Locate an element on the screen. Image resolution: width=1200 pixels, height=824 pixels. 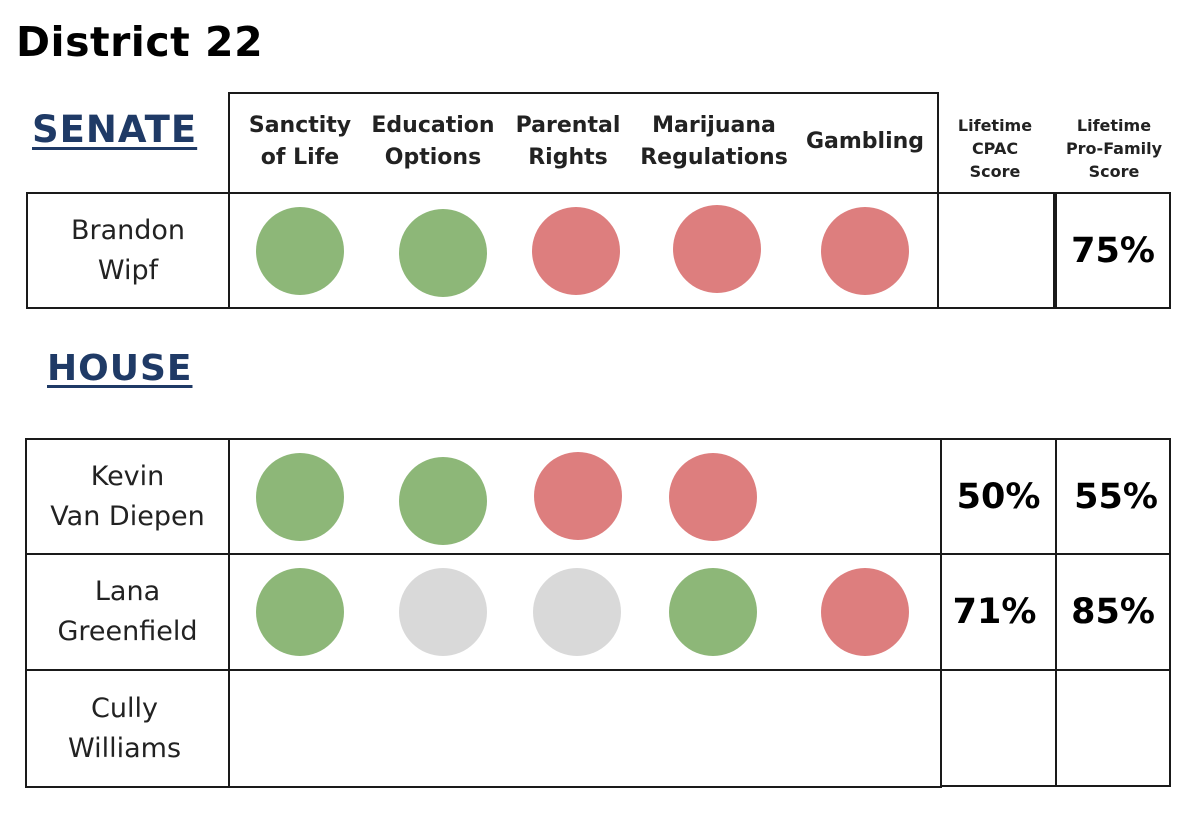
candidate-name: Kevin Van Diepen is located at coordinates (127, 496).